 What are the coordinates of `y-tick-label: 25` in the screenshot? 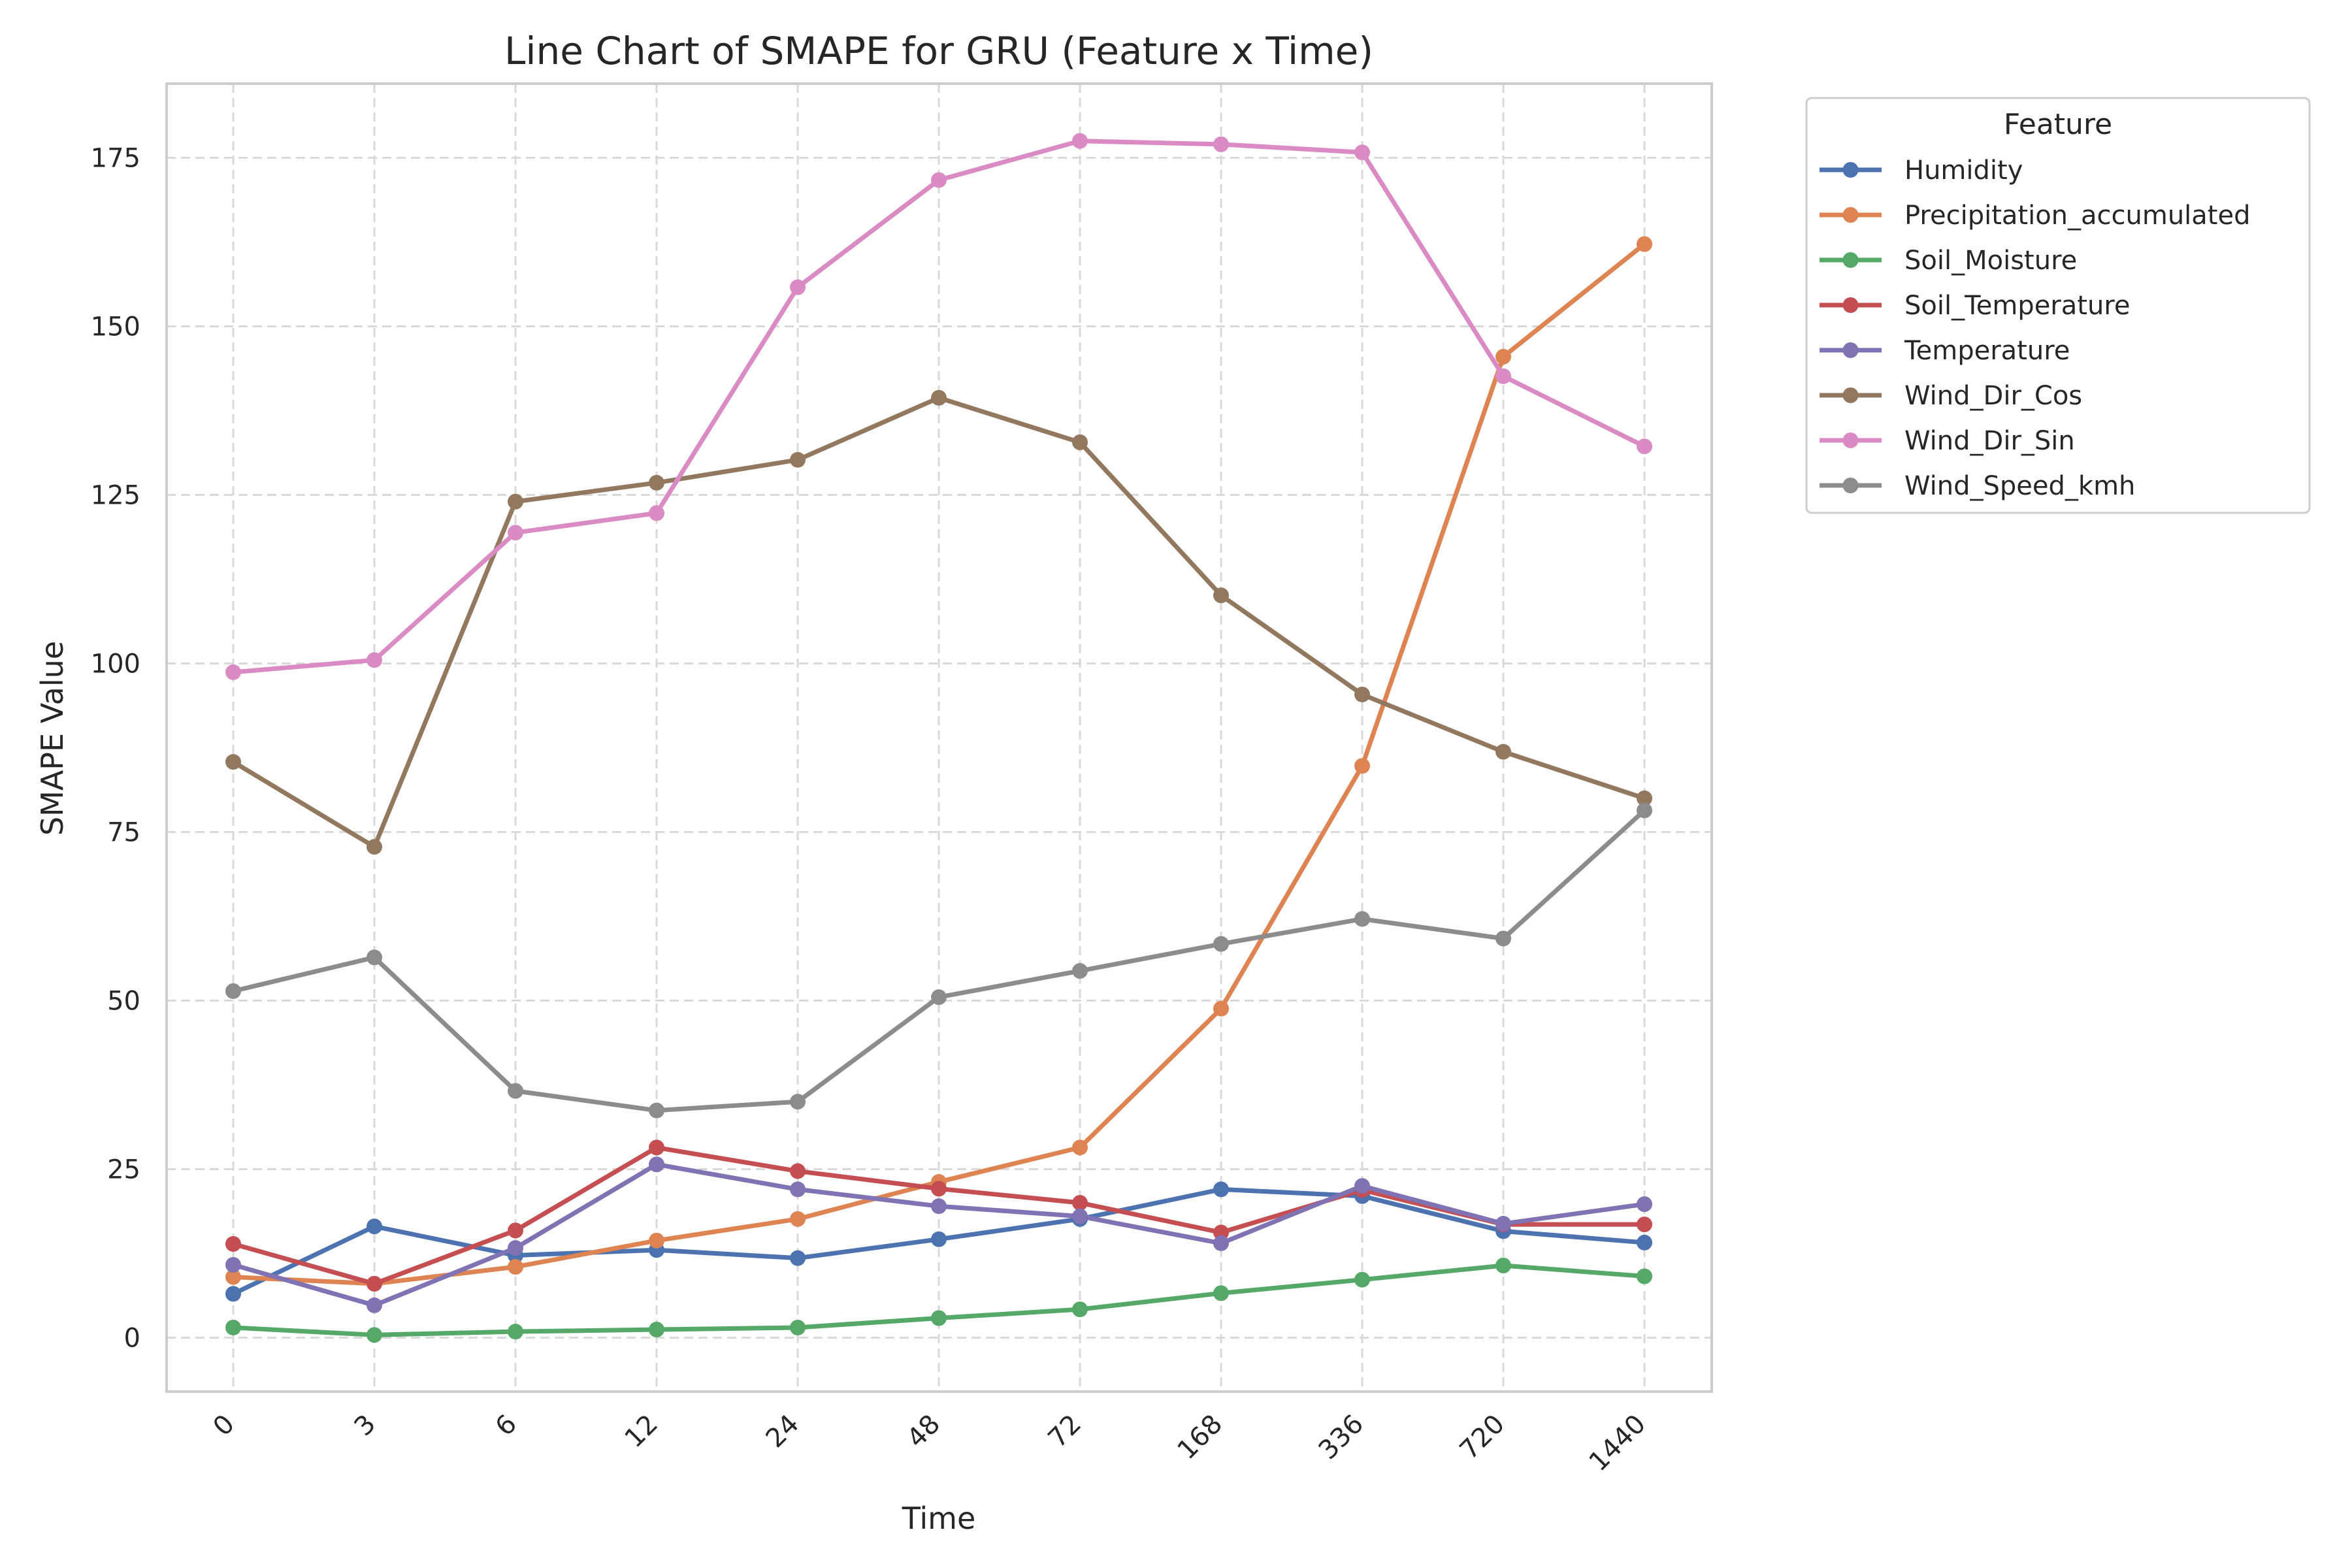 It's located at (123, 1169).